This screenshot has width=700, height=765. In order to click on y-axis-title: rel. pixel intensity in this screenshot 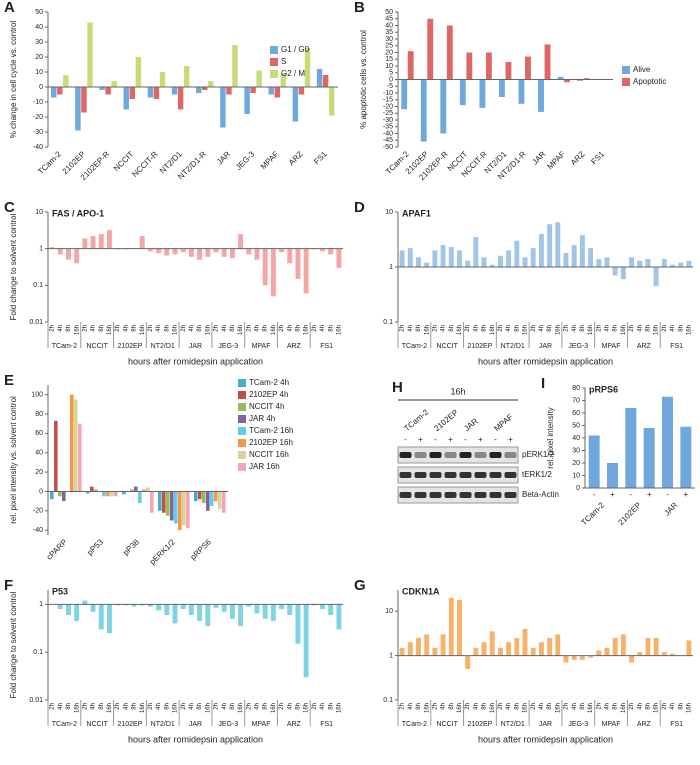, I will do `click(550, 437)`.